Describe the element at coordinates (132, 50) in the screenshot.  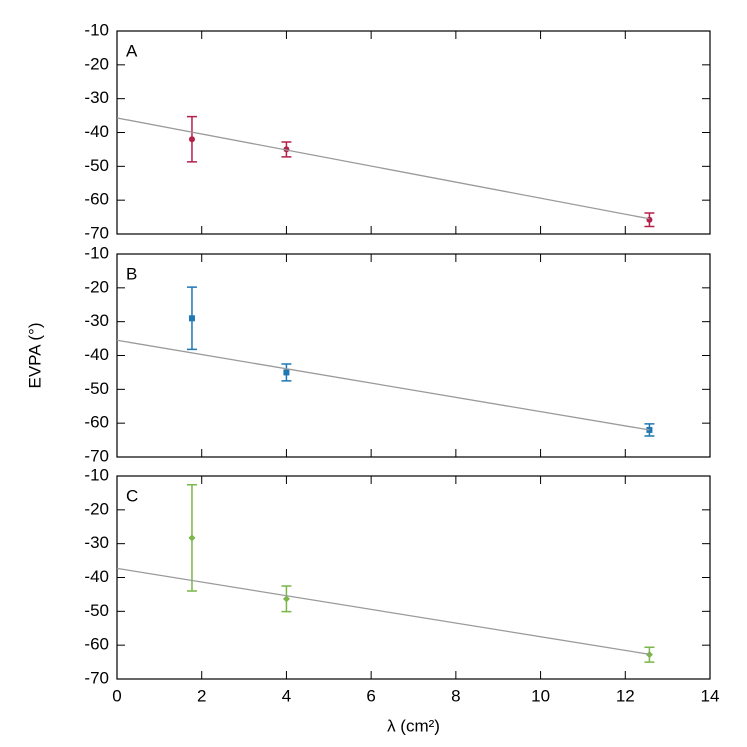
I see `panel-label: A` at that location.